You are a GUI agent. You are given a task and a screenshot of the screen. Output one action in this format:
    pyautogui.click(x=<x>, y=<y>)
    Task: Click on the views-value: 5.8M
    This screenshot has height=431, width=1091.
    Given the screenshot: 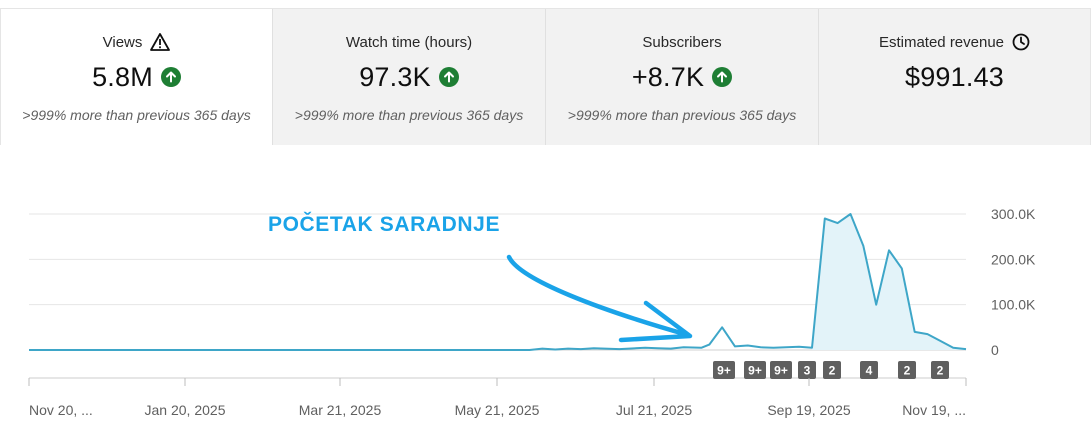 What is the action you would take?
    pyautogui.click(x=136, y=77)
    